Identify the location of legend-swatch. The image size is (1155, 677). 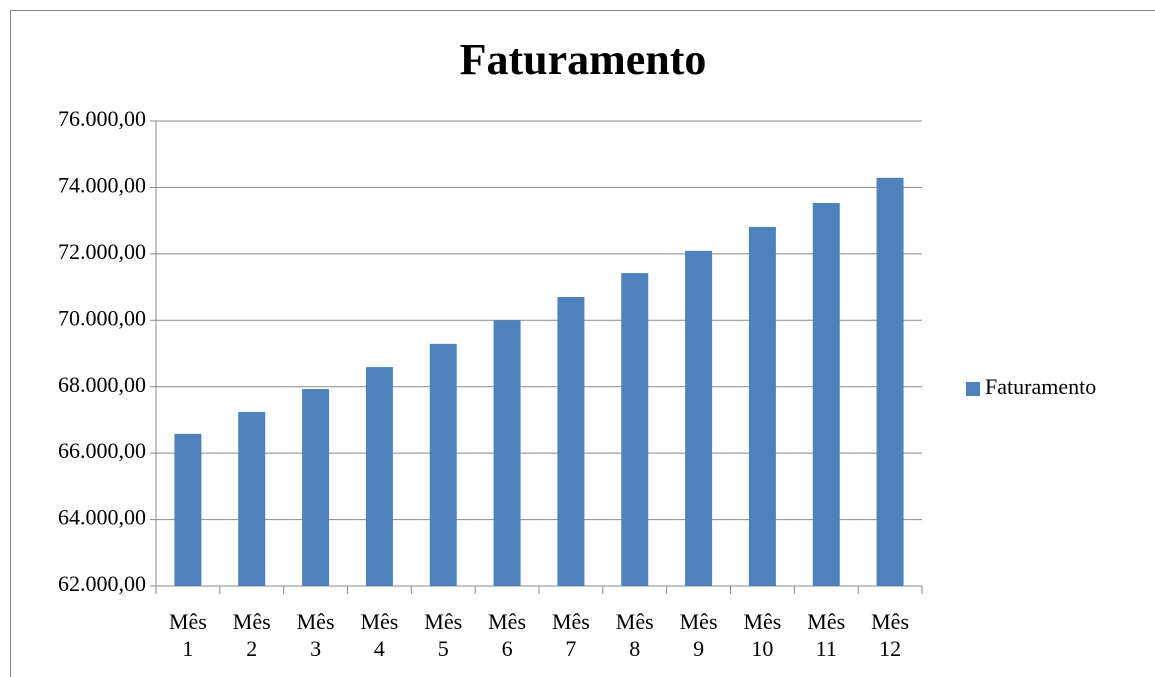
(973, 389).